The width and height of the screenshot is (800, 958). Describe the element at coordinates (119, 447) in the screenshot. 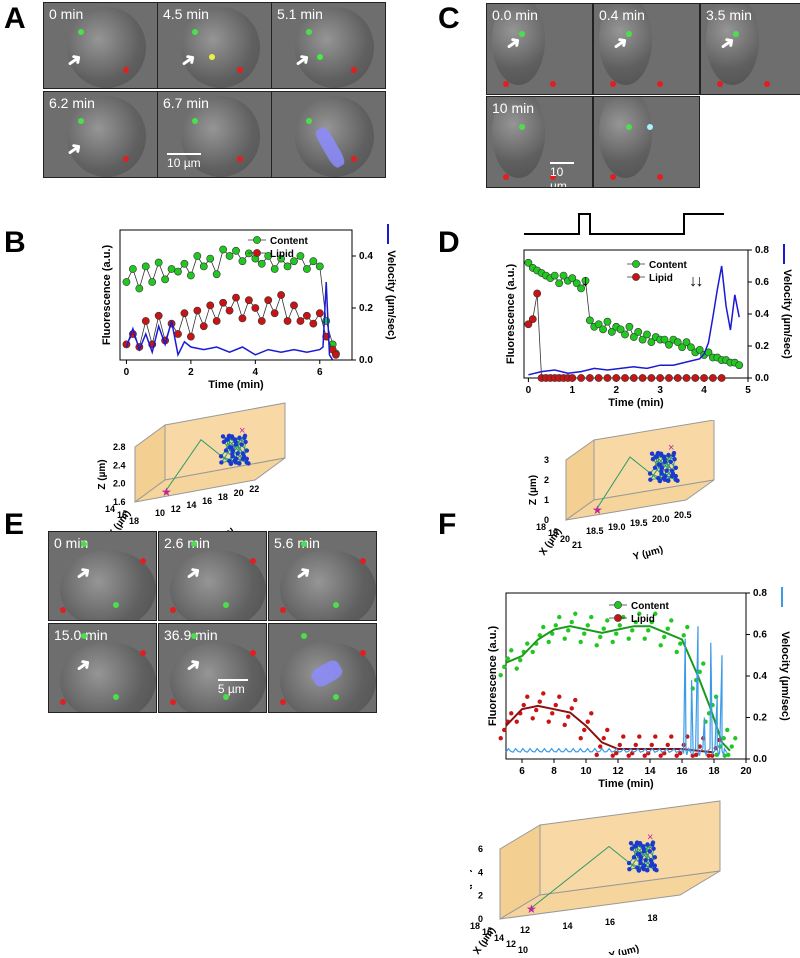

I see `z-tick-label: 2.8` at that location.